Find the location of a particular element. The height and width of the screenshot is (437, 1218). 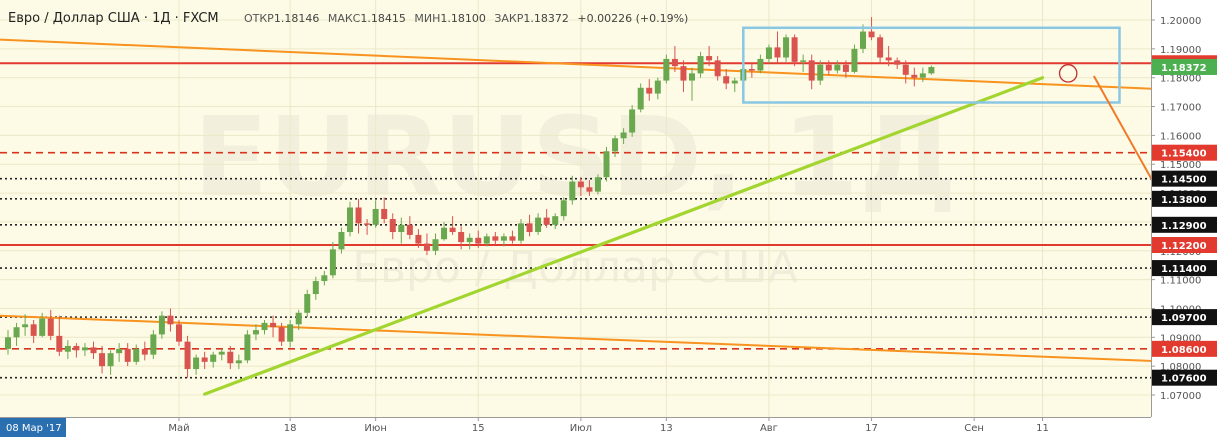

high-value: 1.18415 is located at coordinates (383, 18).